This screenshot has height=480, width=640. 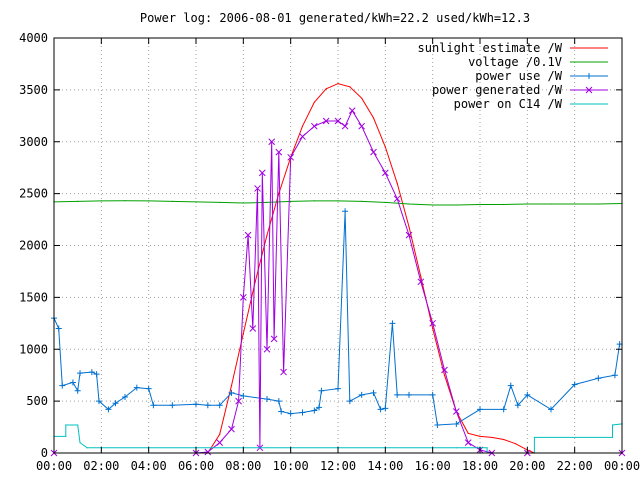 What do you see at coordinates (490, 48) in the screenshot?
I see `legend-label: sunlight estimate /W` at bounding box center [490, 48].